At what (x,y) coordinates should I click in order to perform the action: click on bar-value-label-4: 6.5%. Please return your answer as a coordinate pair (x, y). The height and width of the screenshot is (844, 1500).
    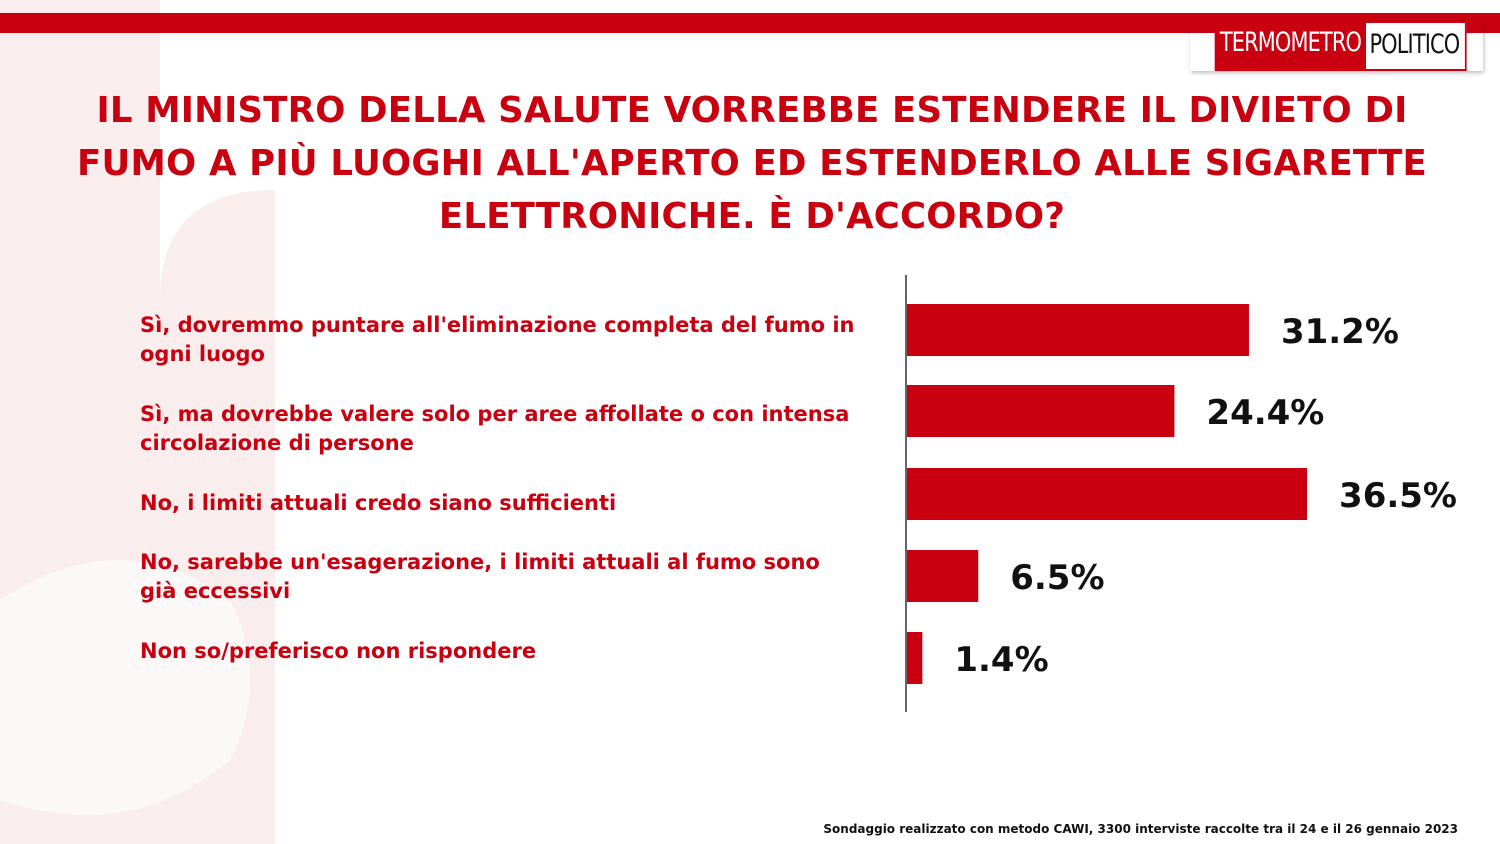
    Looking at the image, I should click on (1057, 578).